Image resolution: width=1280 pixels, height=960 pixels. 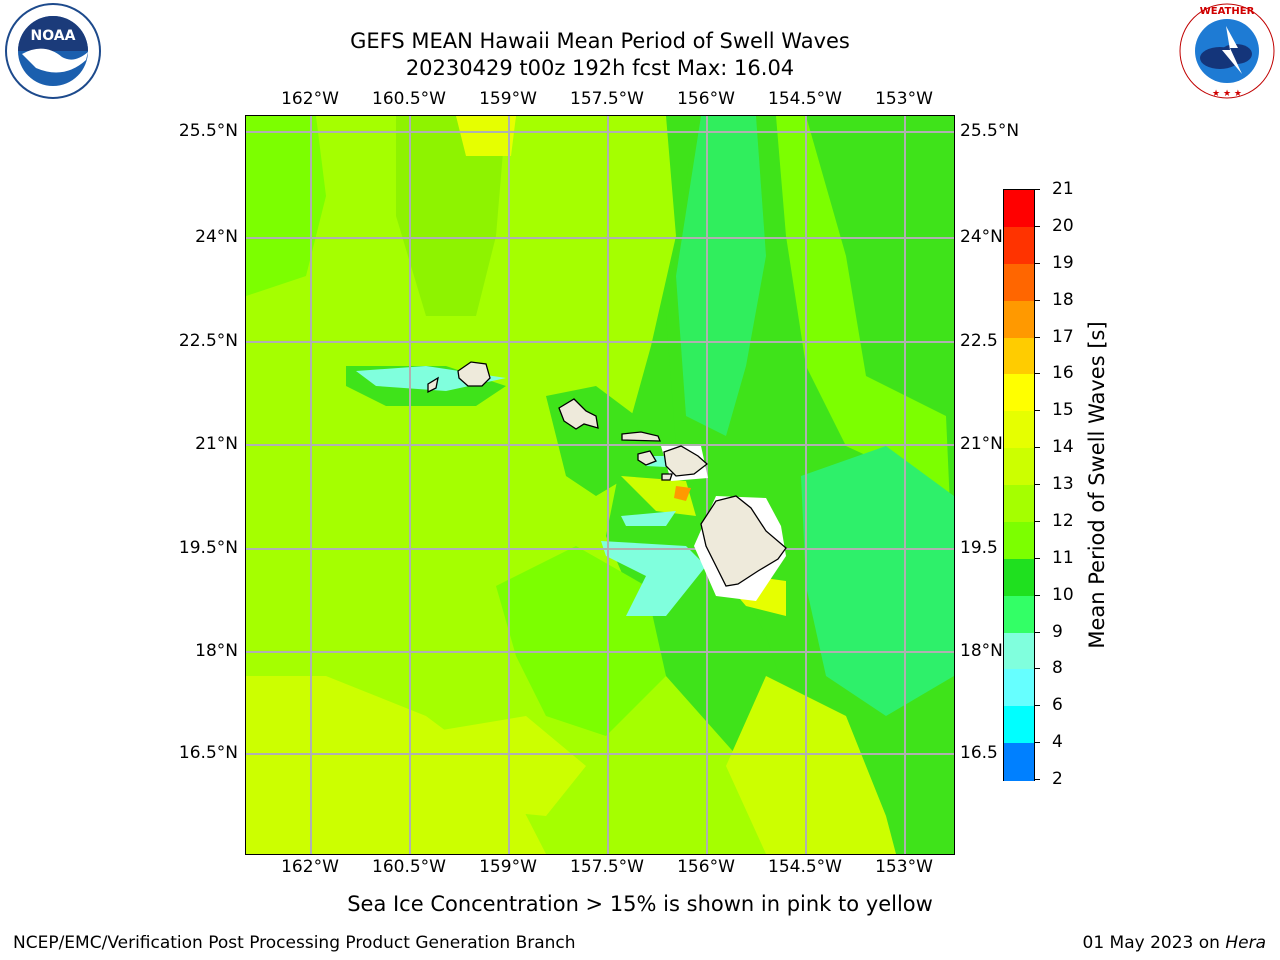 What do you see at coordinates (1097, 485) in the screenshot?
I see `colorbar-label: Mean Period of Swell Waves [s]` at bounding box center [1097, 485].